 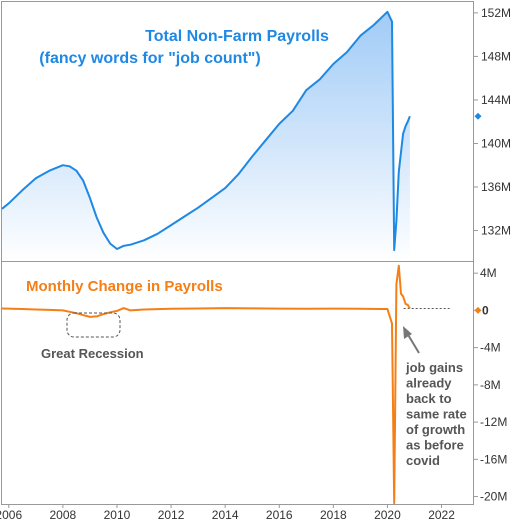 I want to click on job-gains-line: job gains, so click(x=434, y=367).